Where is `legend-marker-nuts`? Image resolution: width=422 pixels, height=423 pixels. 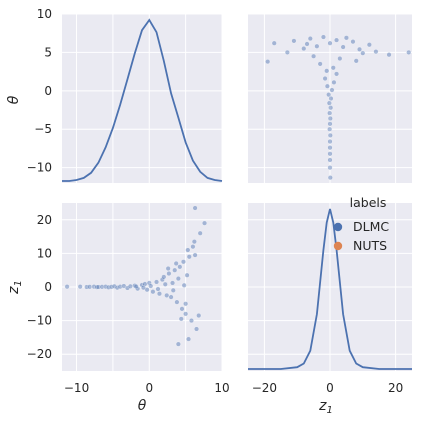
legend-marker-nuts is located at coordinates (338, 246).